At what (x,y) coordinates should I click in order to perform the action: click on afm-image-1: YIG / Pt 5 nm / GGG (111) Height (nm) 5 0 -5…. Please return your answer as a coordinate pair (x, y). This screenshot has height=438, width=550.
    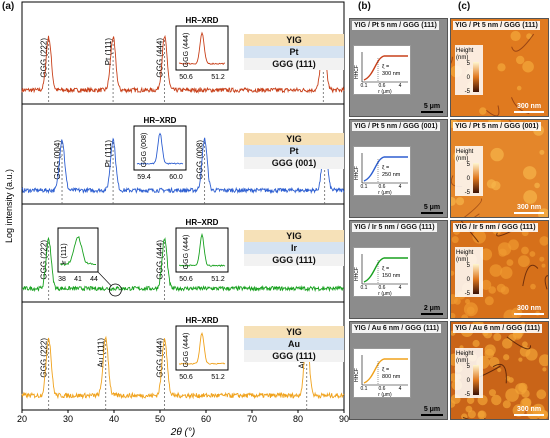
    Looking at the image, I should click on (499, 67).